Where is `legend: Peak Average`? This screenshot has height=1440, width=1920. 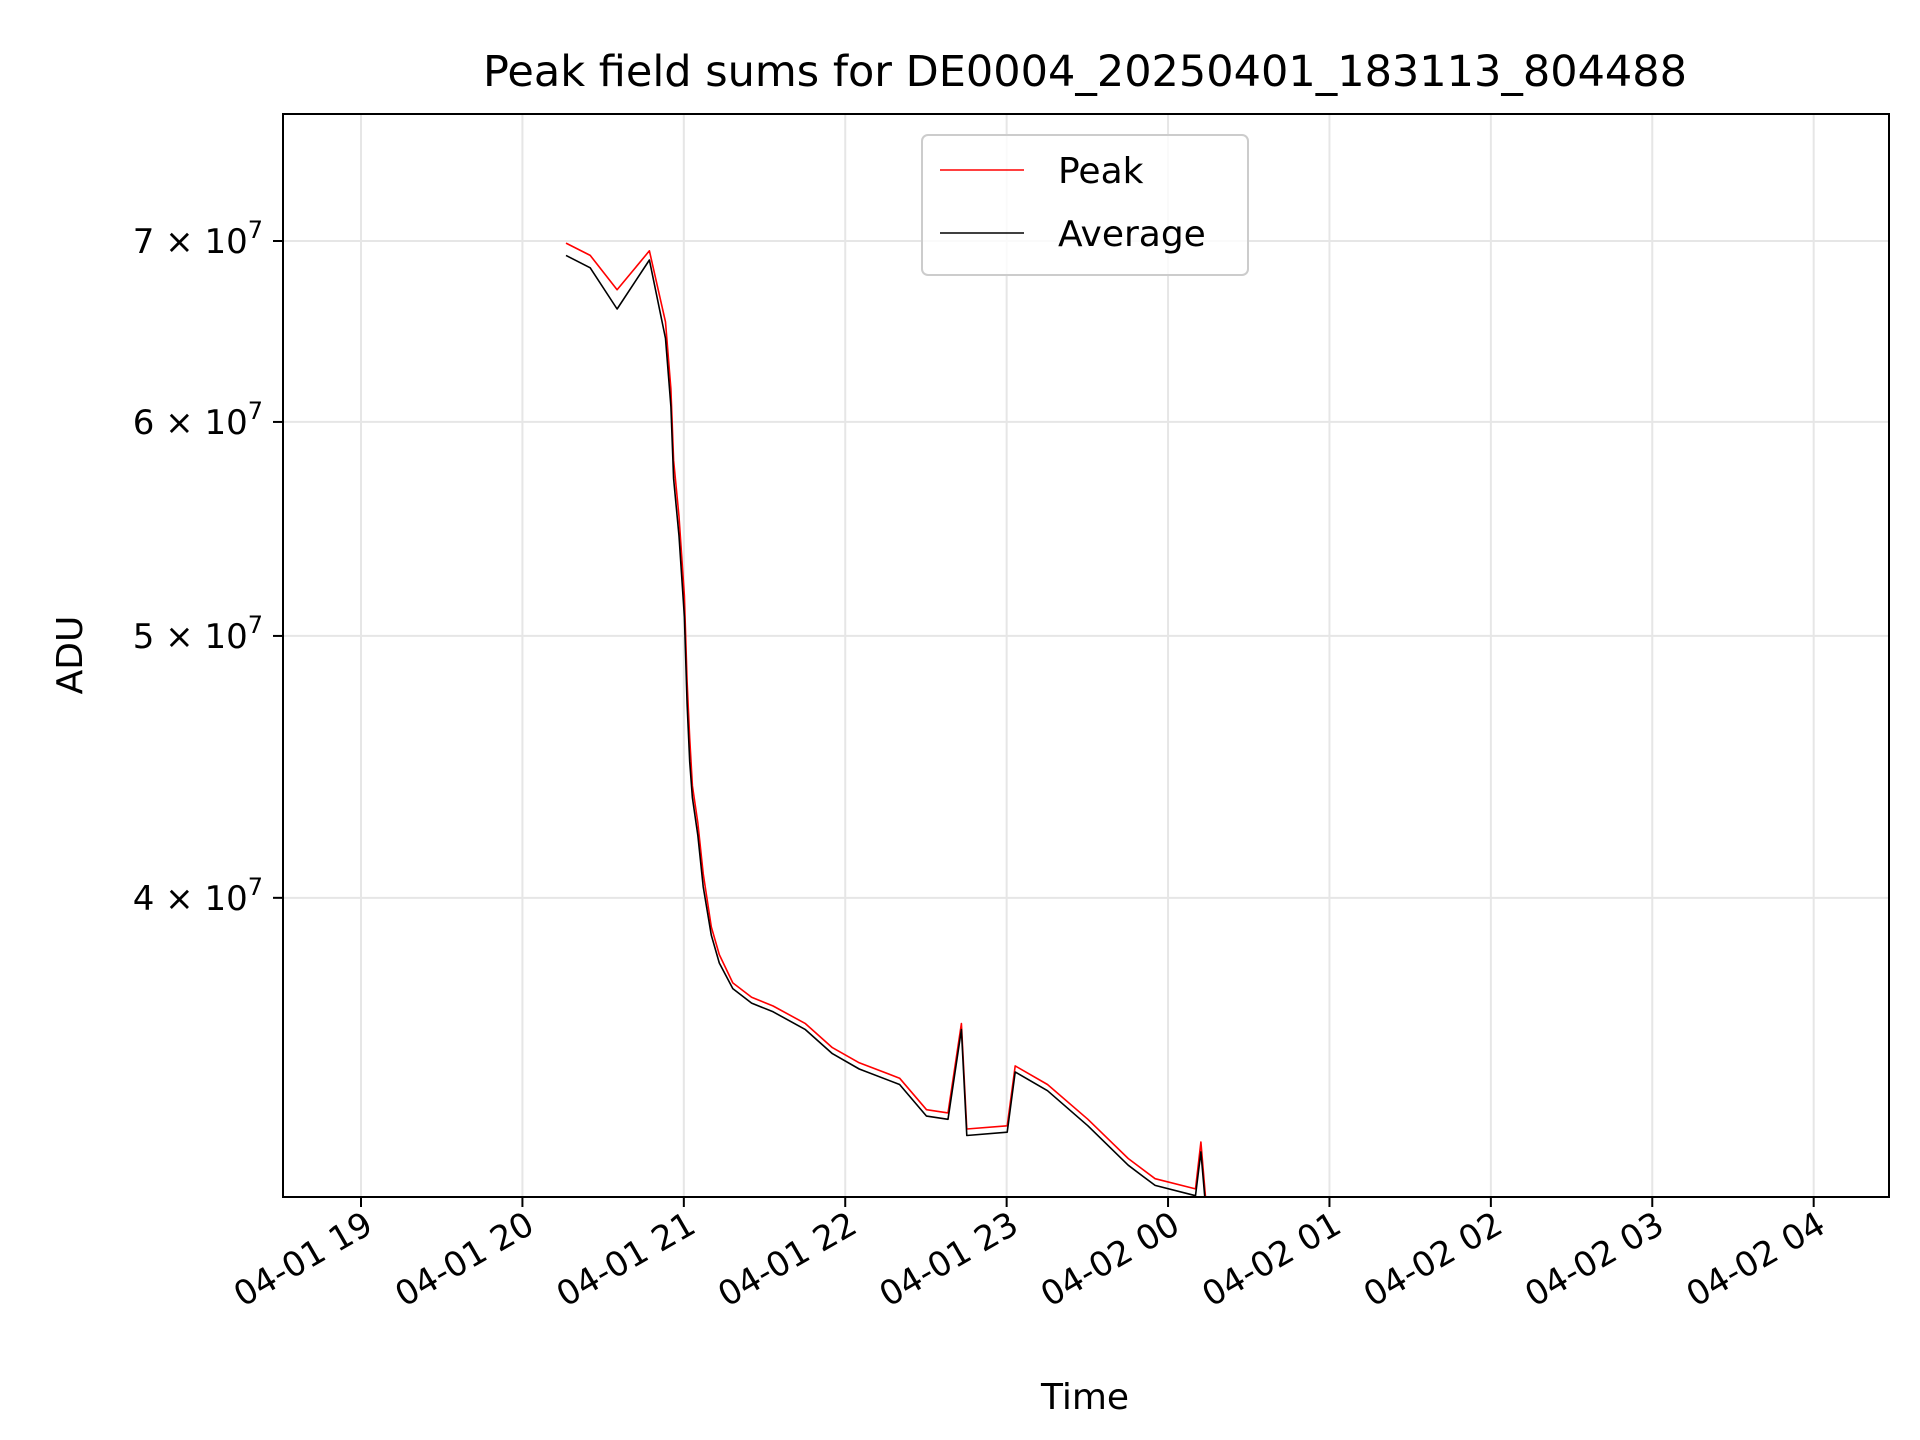 legend: Peak Average is located at coordinates (1085, 205).